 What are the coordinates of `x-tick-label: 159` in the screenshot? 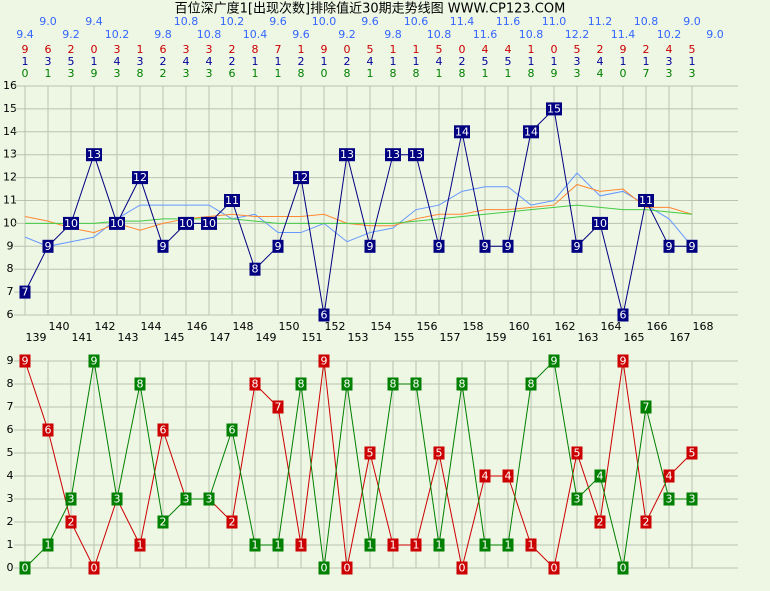 It's located at (496, 337).